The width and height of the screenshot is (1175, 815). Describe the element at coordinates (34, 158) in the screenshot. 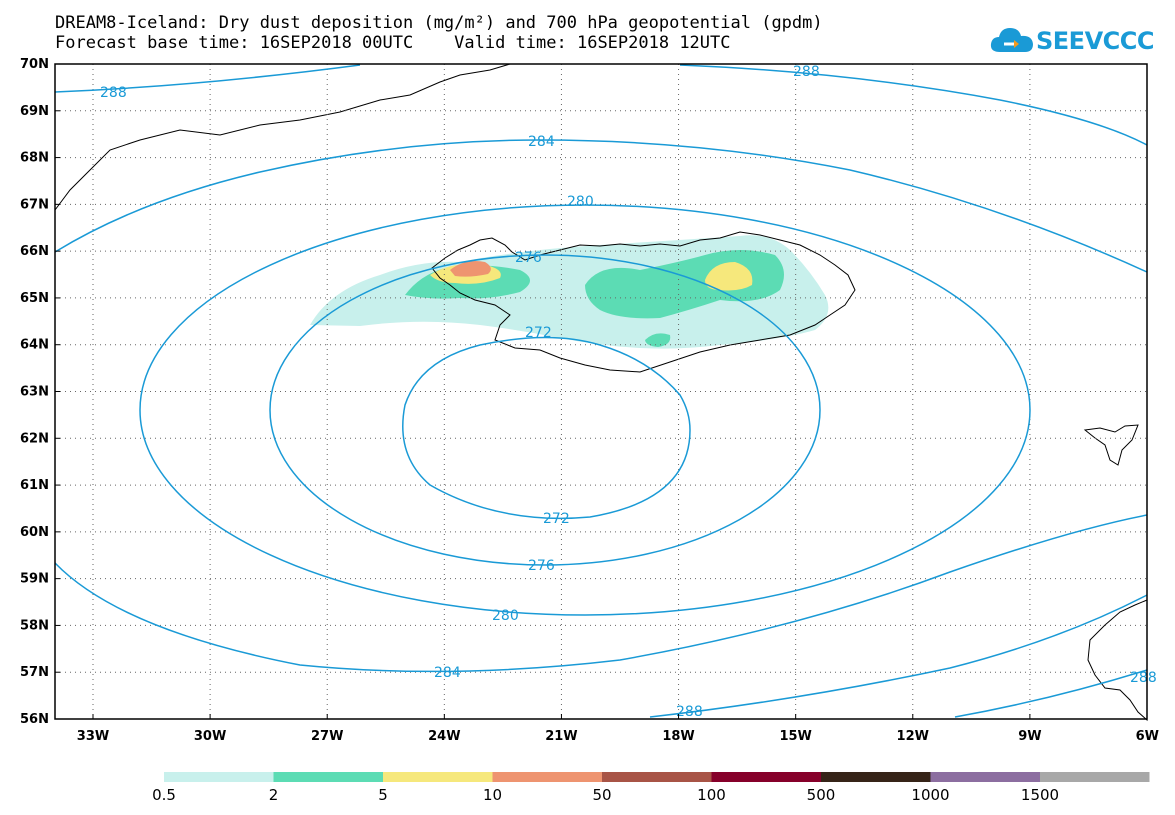

I see `latitude-label: 68N` at that location.